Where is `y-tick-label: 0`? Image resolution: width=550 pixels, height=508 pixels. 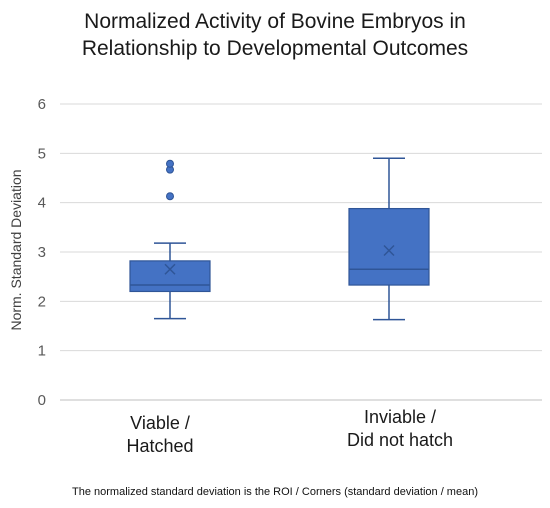 y-tick-label: 0 is located at coordinates (42, 400).